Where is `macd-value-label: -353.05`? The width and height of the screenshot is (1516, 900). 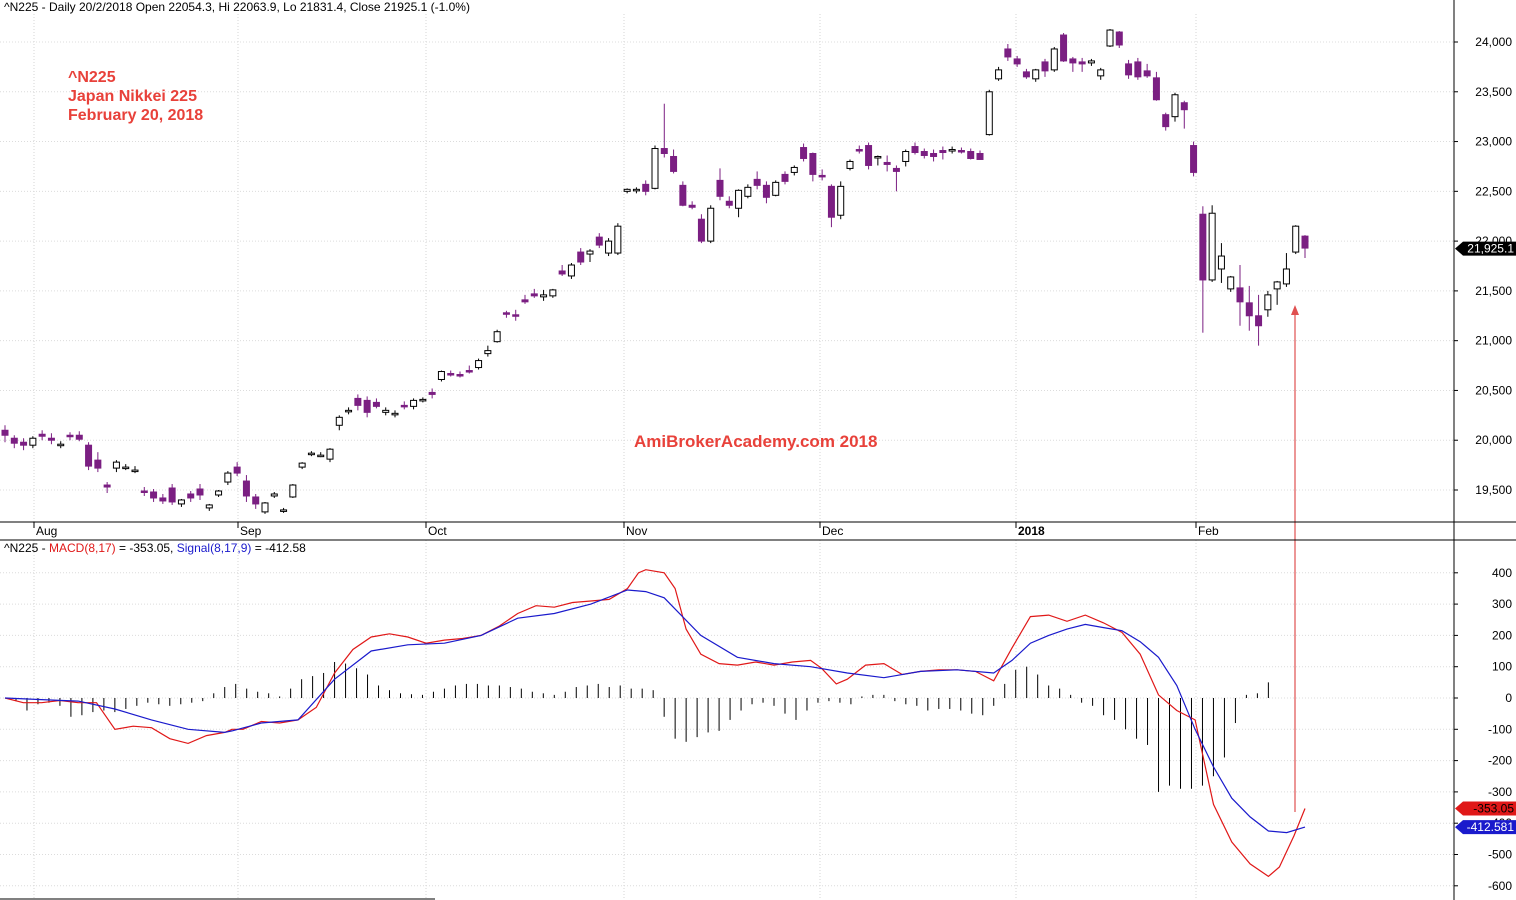
macd-value-label: -353.05 is located at coordinates (1485, 808).